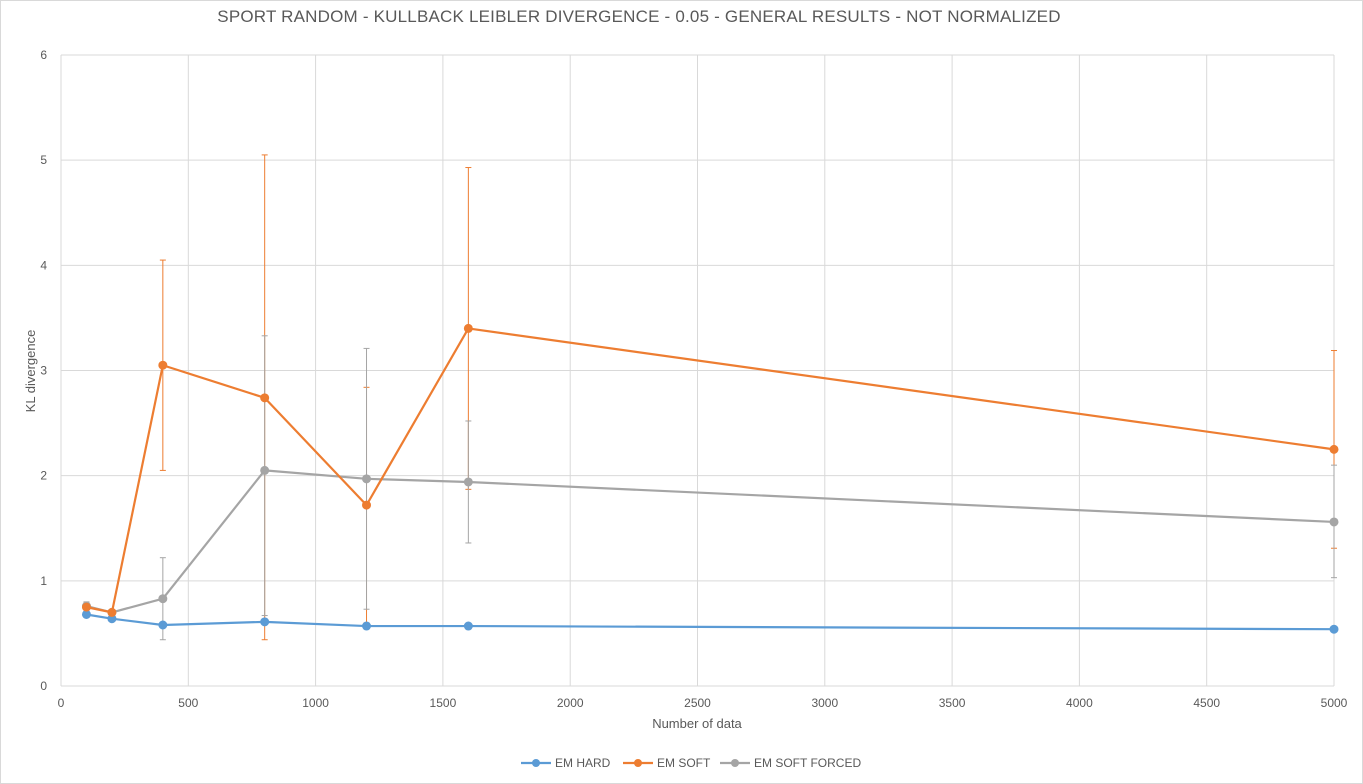  I want to click on x-tick-label: 5000, so click(1334, 703).